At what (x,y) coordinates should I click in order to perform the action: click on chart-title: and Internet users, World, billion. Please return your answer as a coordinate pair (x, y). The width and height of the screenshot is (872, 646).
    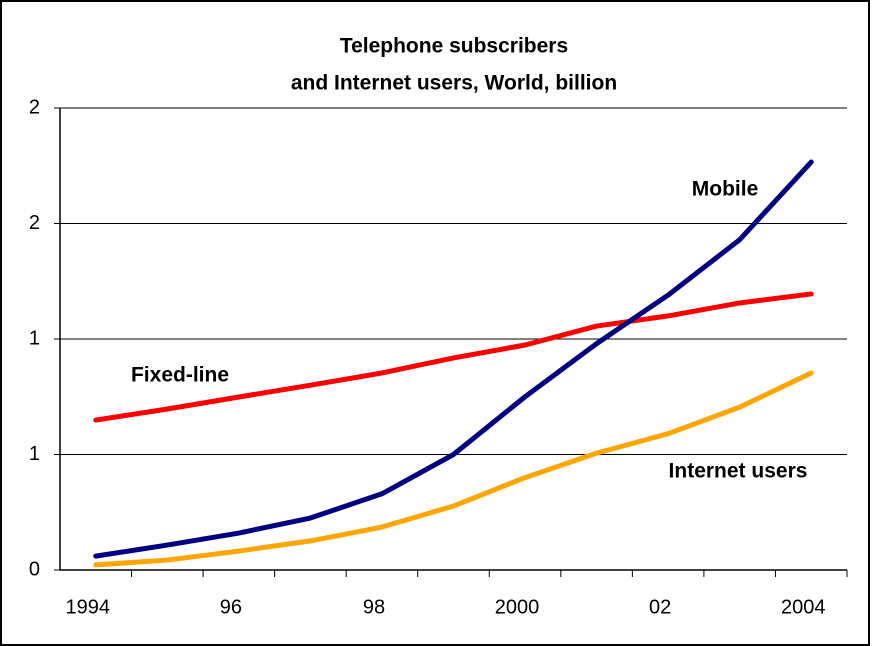
    Looking at the image, I should click on (454, 83).